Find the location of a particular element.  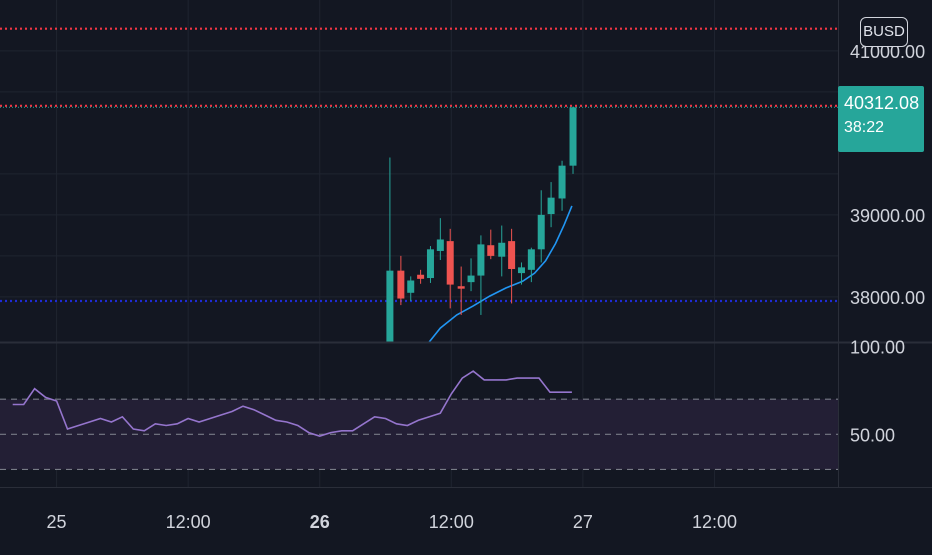

last-price-value: 40312.08 is located at coordinates (882, 103).